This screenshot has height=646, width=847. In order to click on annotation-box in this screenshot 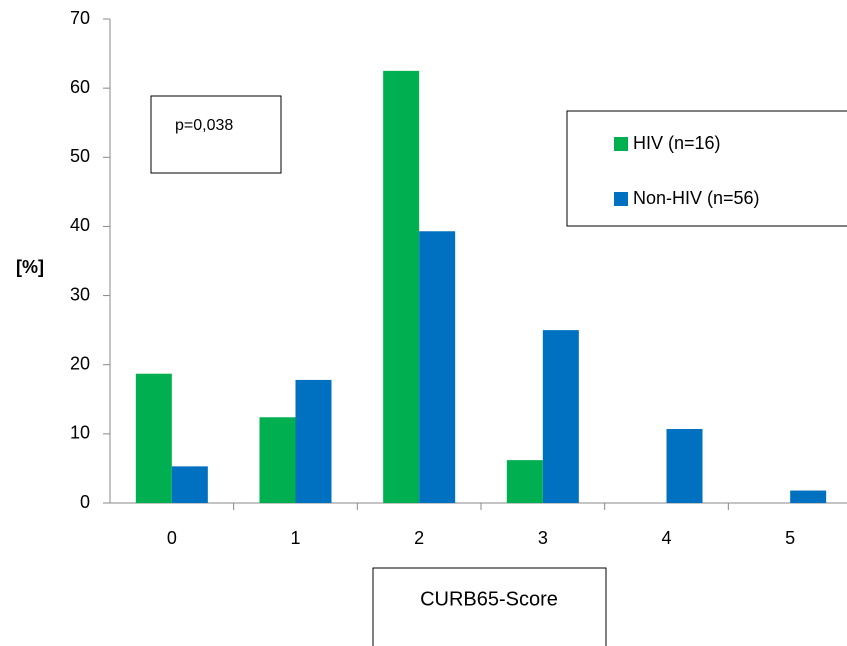, I will do `click(216, 134)`.